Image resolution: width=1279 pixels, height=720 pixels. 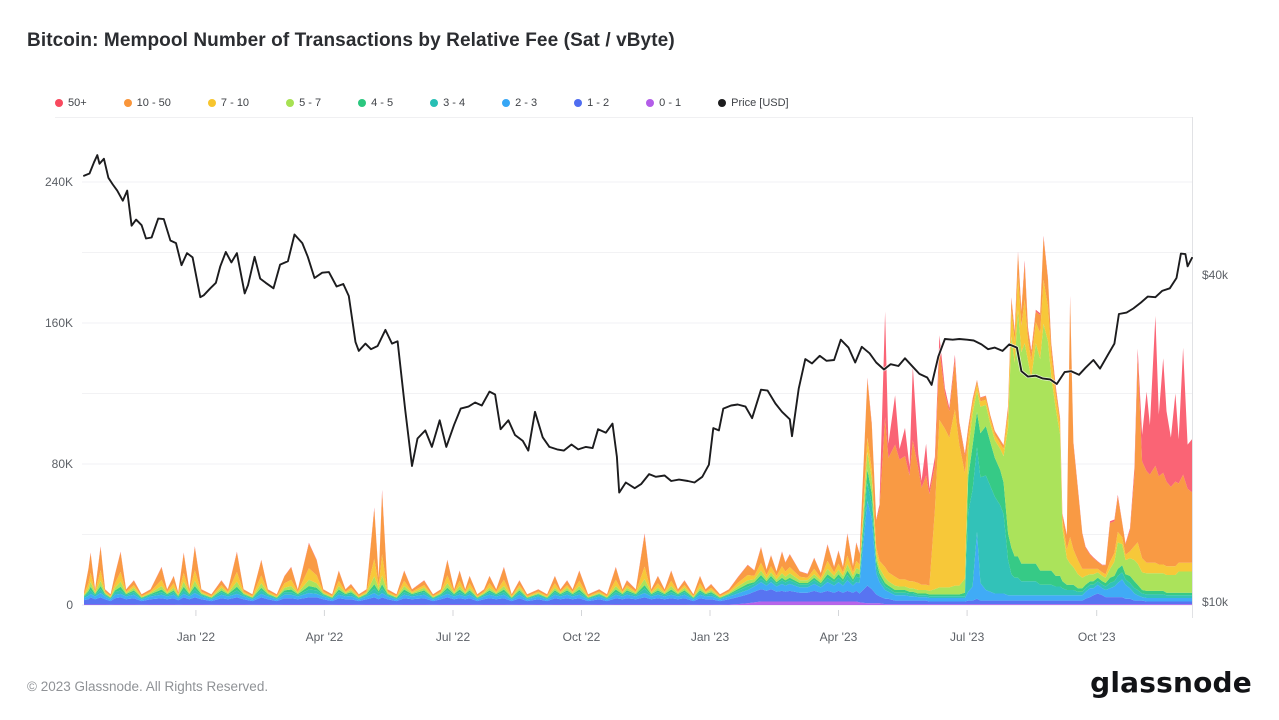 I want to click on legend-item-50-plus: 50+, so click(x=71, y=103).